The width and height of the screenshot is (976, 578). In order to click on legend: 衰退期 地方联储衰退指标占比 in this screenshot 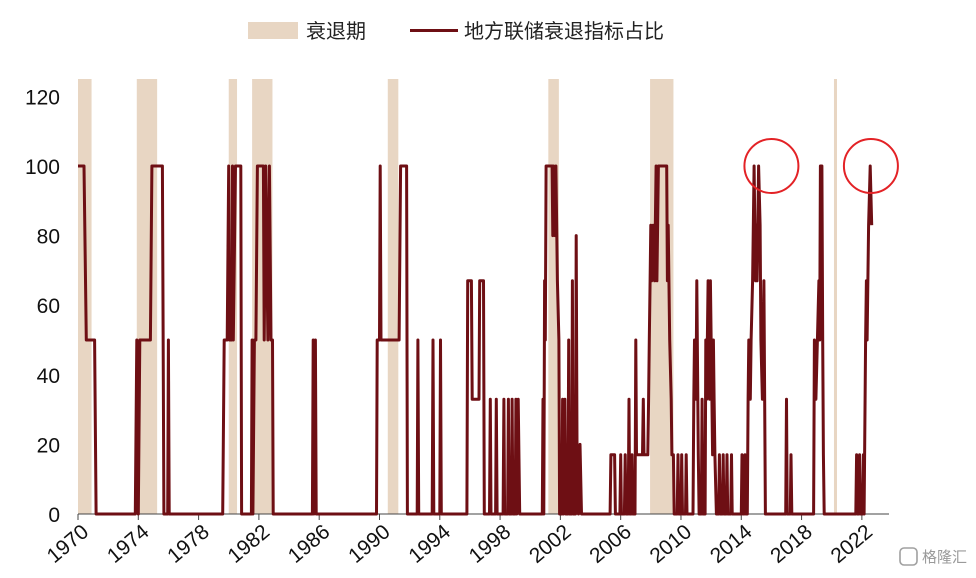, I will do `click(456, 31)`.